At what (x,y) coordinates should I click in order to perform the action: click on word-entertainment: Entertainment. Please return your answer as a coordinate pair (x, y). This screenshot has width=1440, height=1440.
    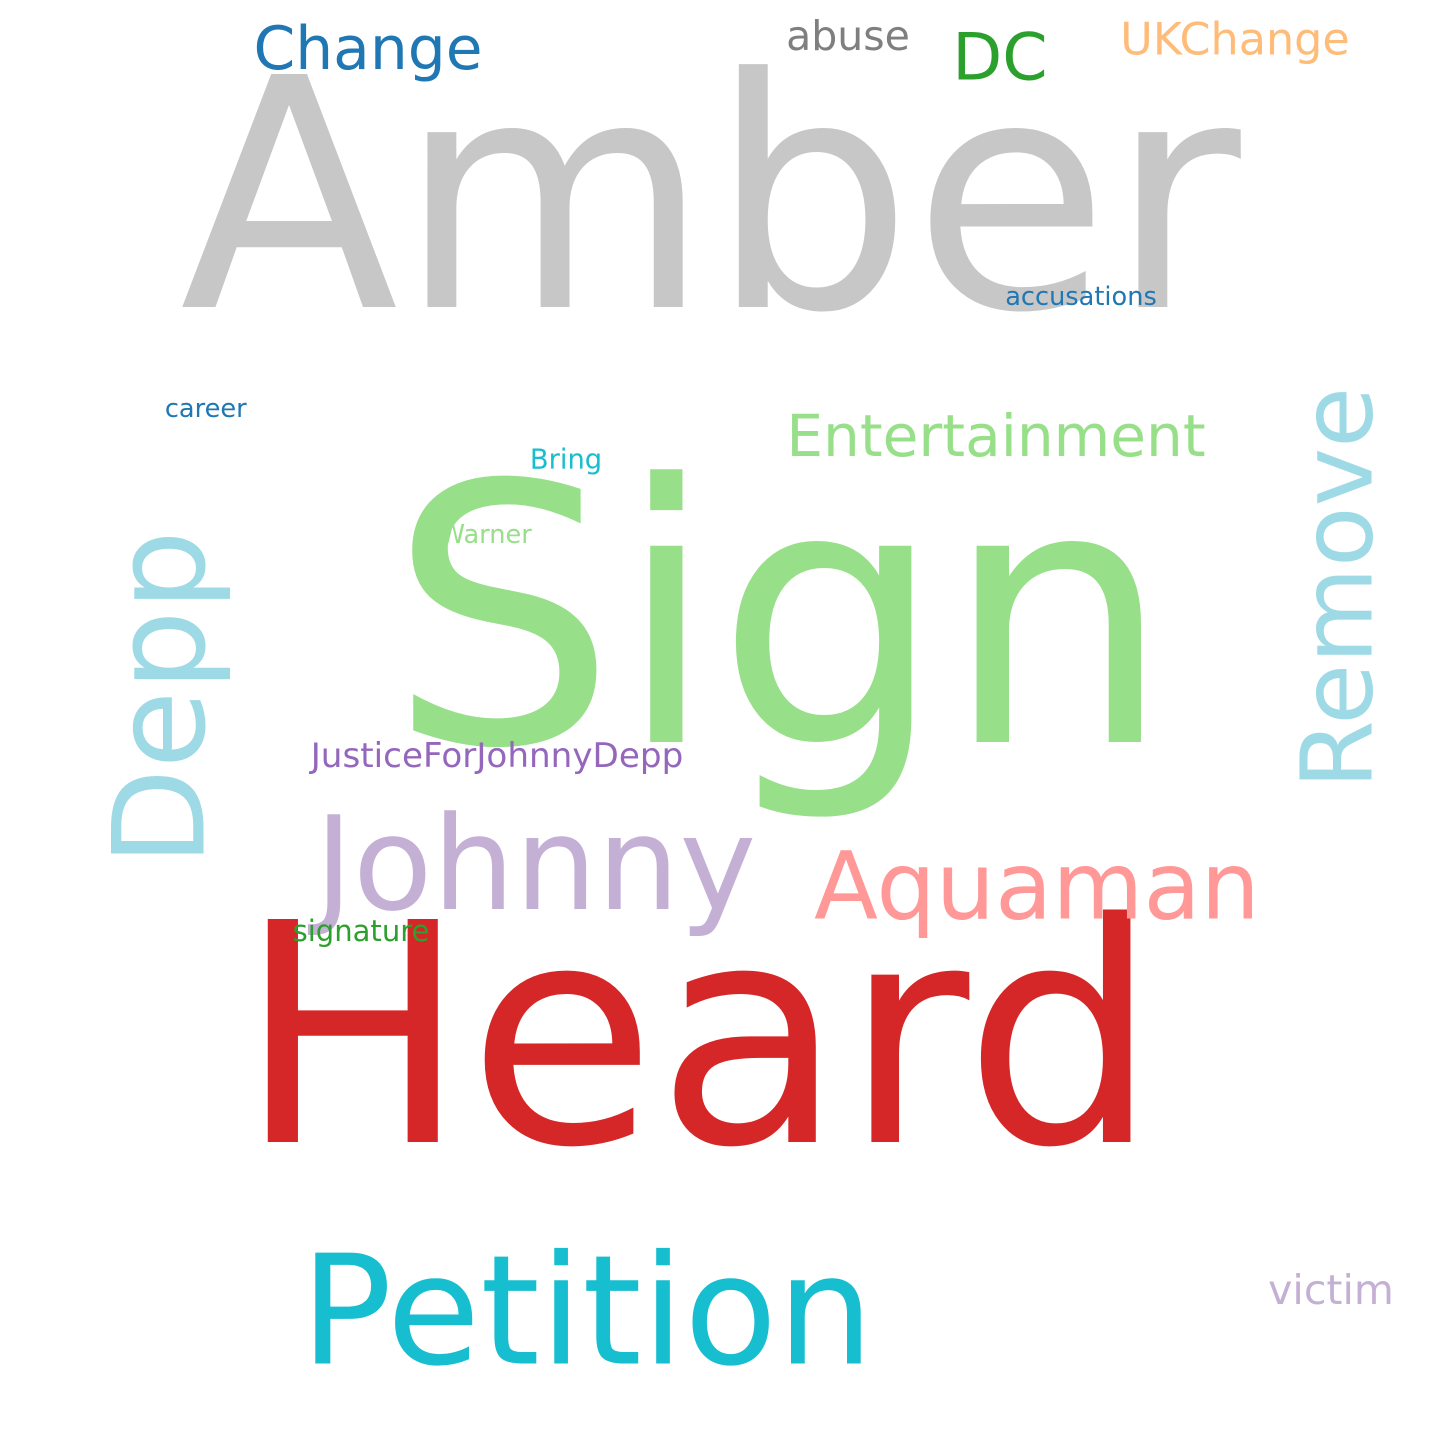
    Looking at the image, I should click on (995, 436).